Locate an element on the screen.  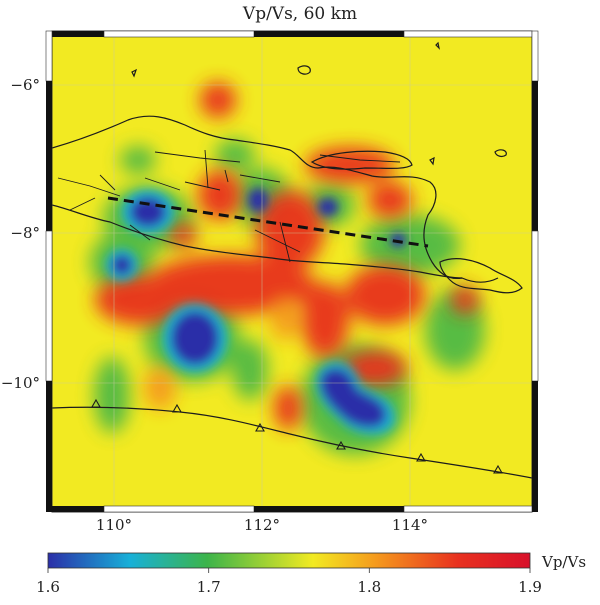
trench is located at coordinates (292, 438).